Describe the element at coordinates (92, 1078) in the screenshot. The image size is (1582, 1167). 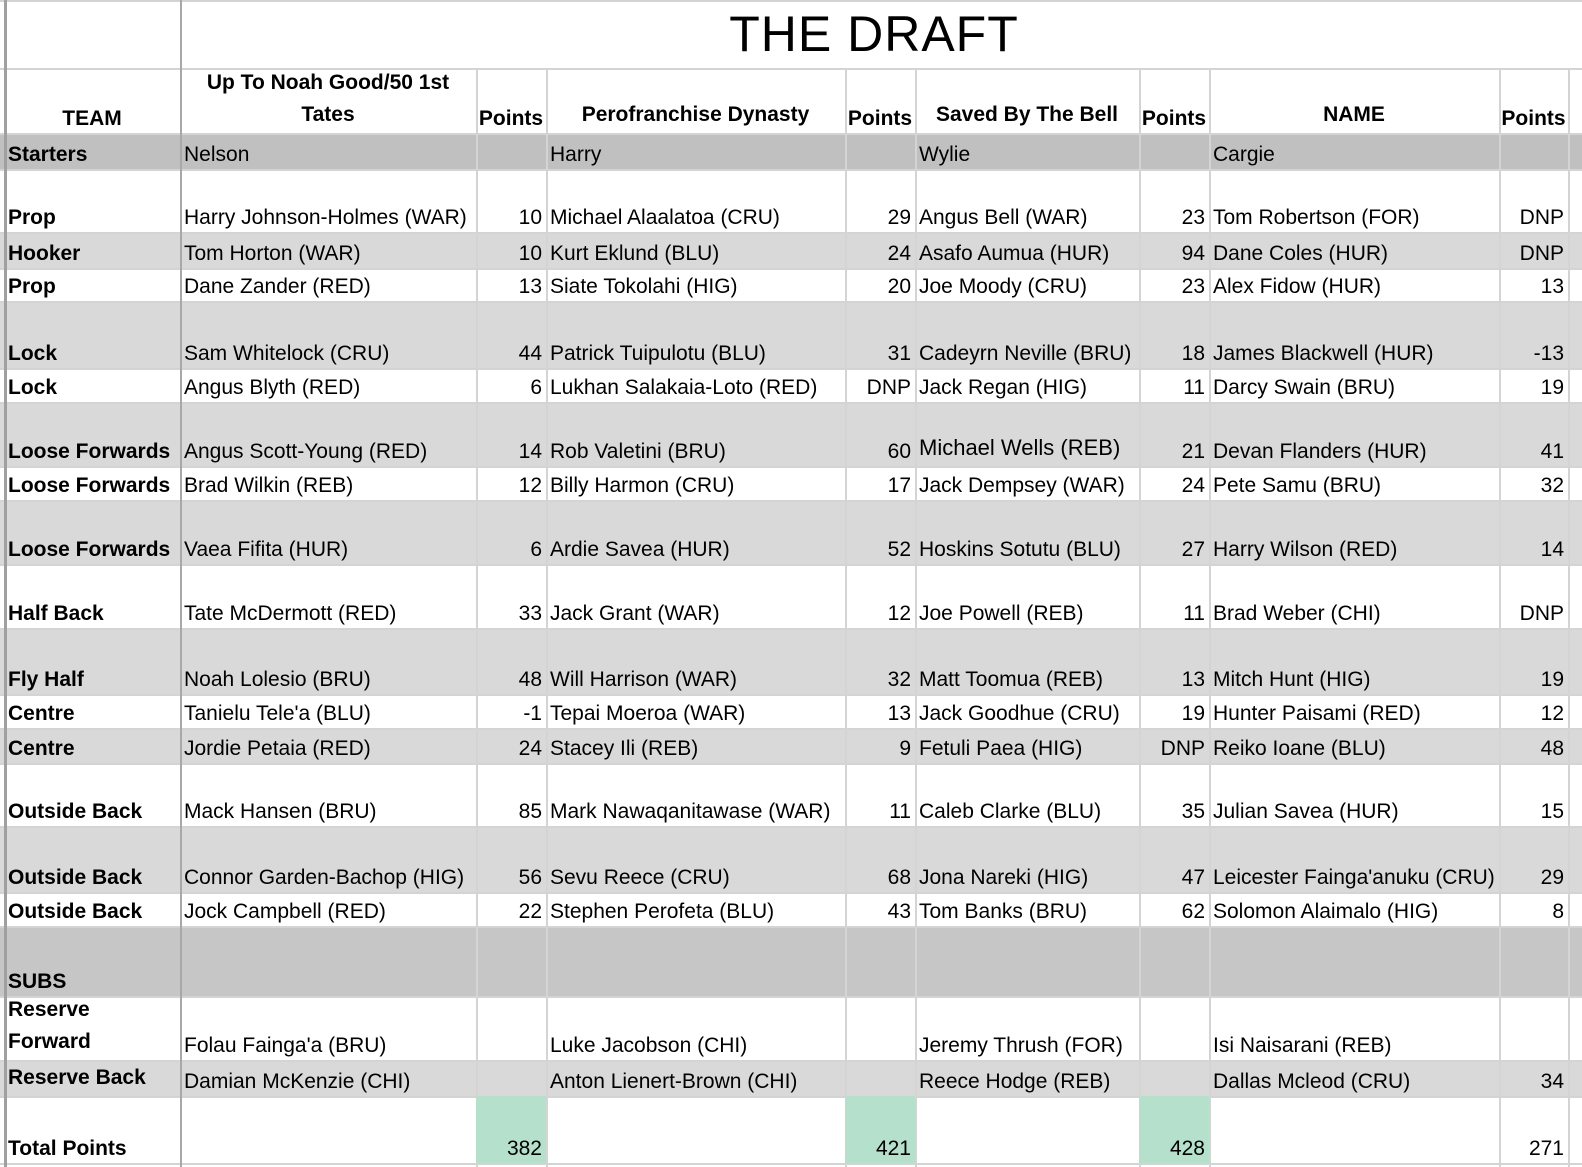
I see `sub-position-label: Reserve Back` at that location.